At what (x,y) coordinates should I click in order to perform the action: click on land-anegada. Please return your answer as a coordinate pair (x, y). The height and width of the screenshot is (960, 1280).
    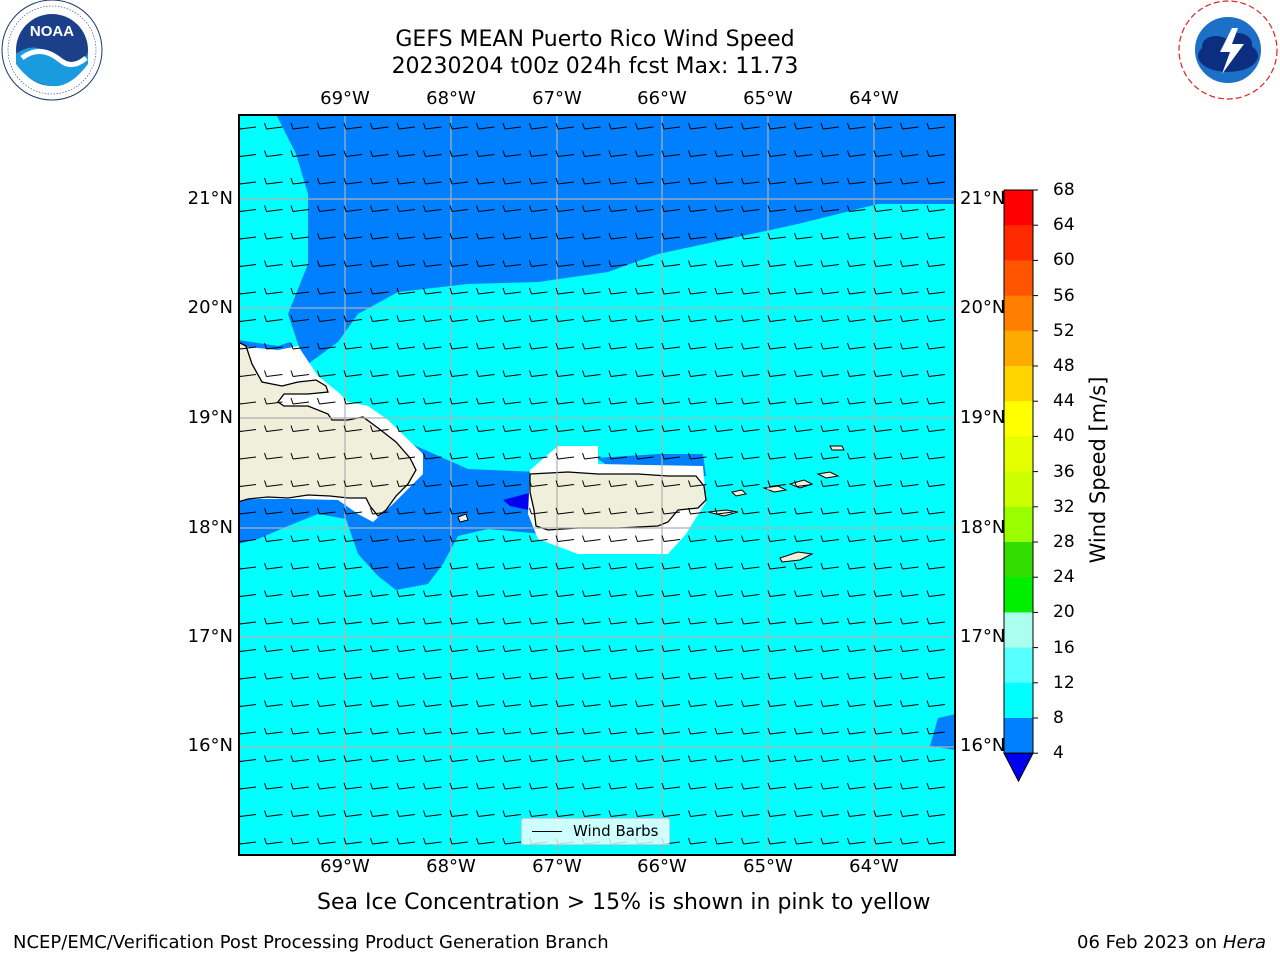
    Looking at the image, I should click on (837, 448).